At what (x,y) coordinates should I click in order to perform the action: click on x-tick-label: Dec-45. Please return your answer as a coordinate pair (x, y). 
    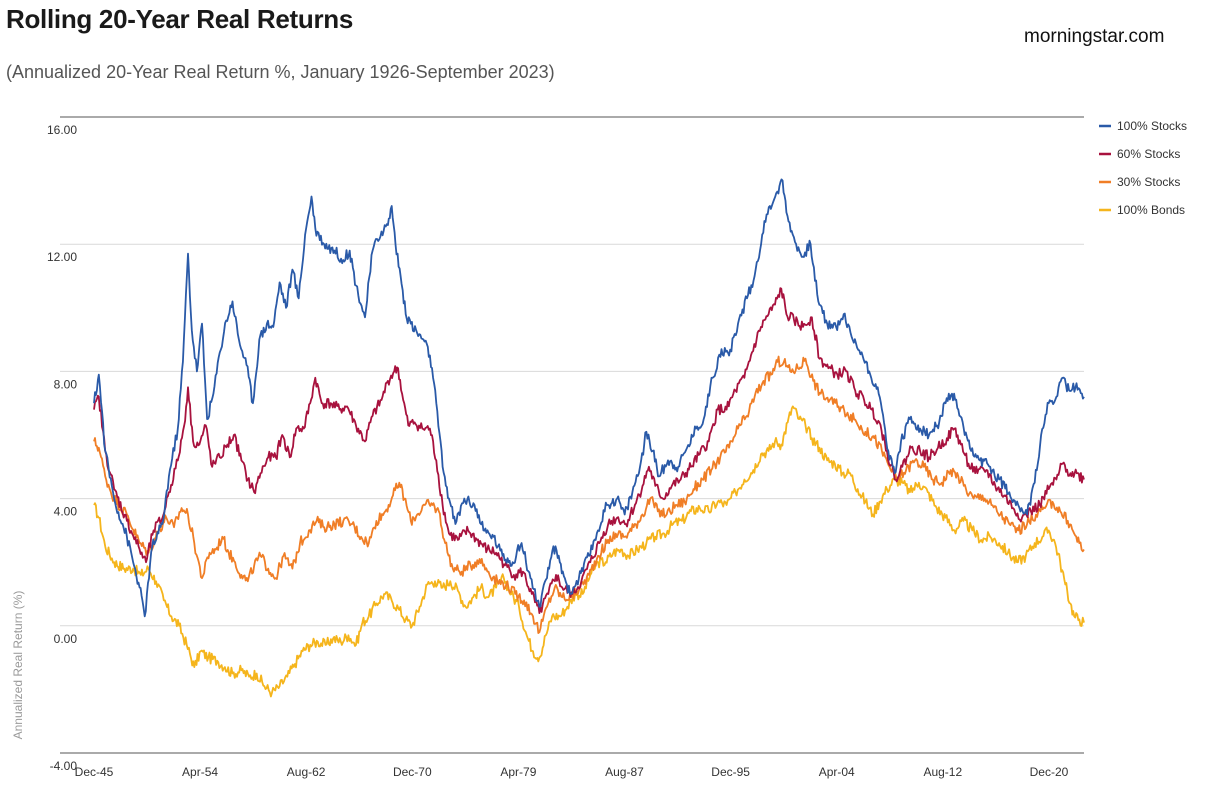
    Looking at the image, I should click on (94, 772).